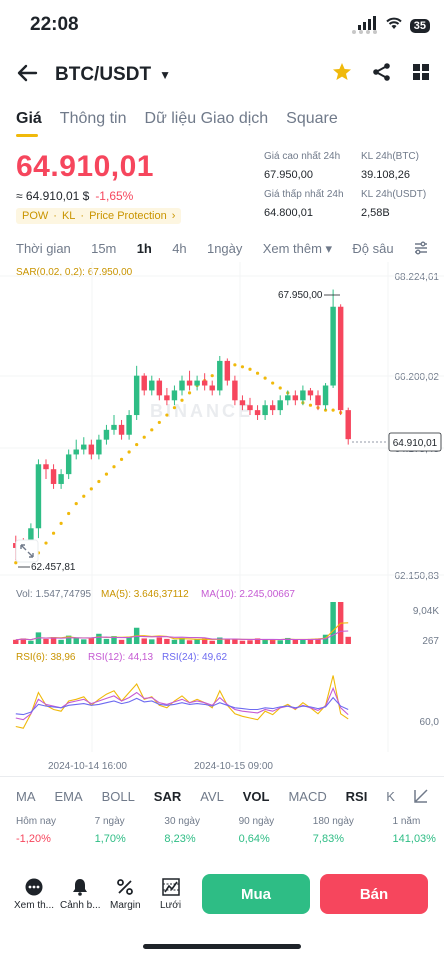 The width and height of the screenshot is (444, 960). What do you see at coordinates (182, 623) in the screenshot?
I see `volume-bars` at bounding box center [182, 623].